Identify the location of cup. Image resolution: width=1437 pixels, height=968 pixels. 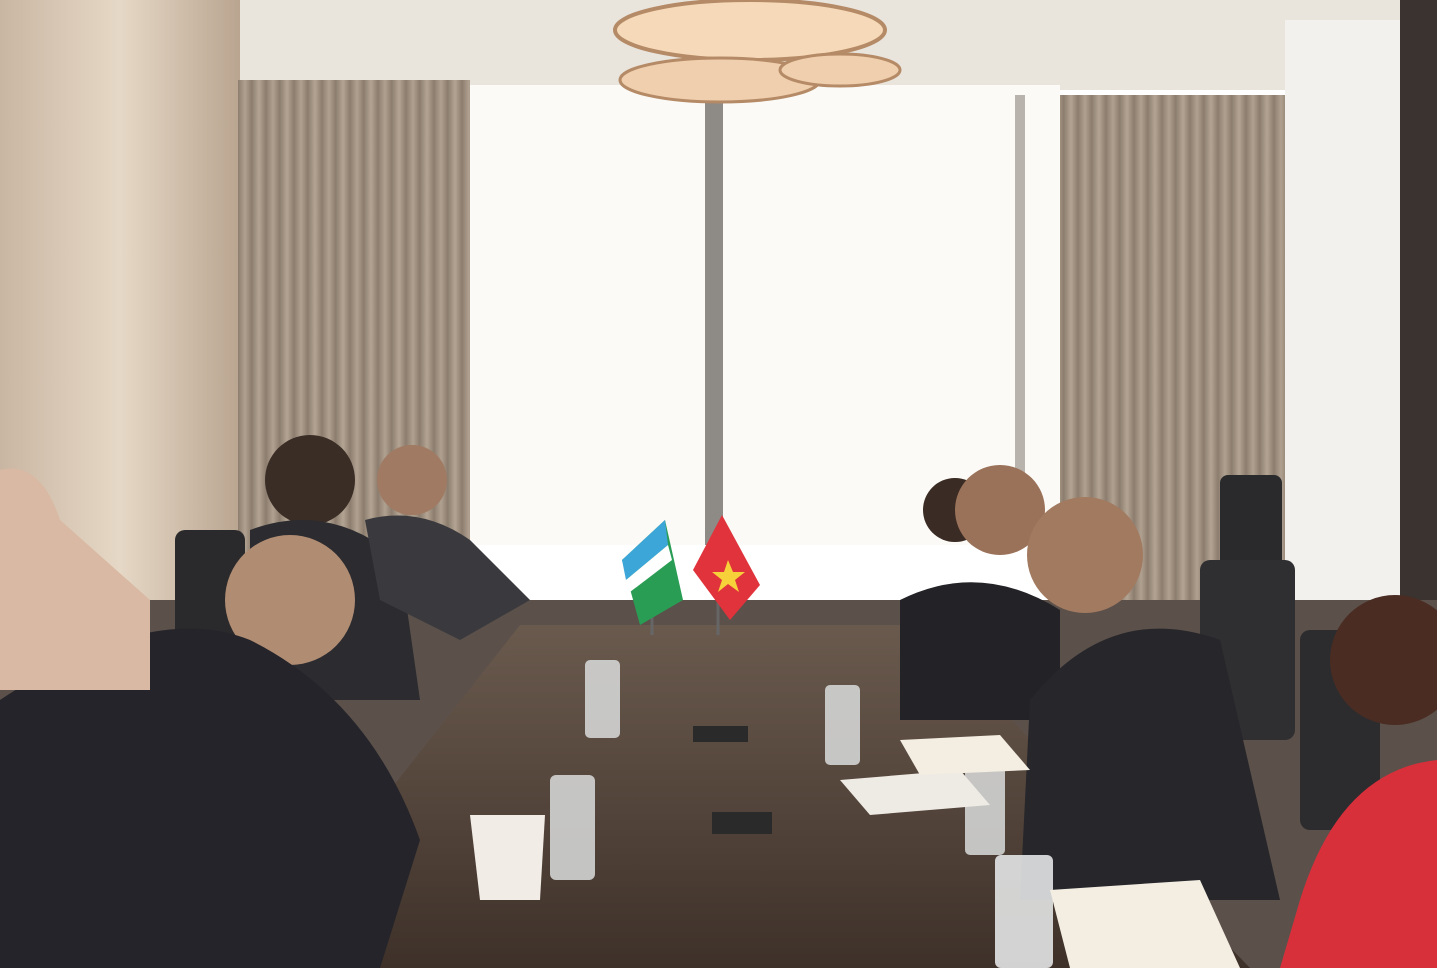
(507, 857).